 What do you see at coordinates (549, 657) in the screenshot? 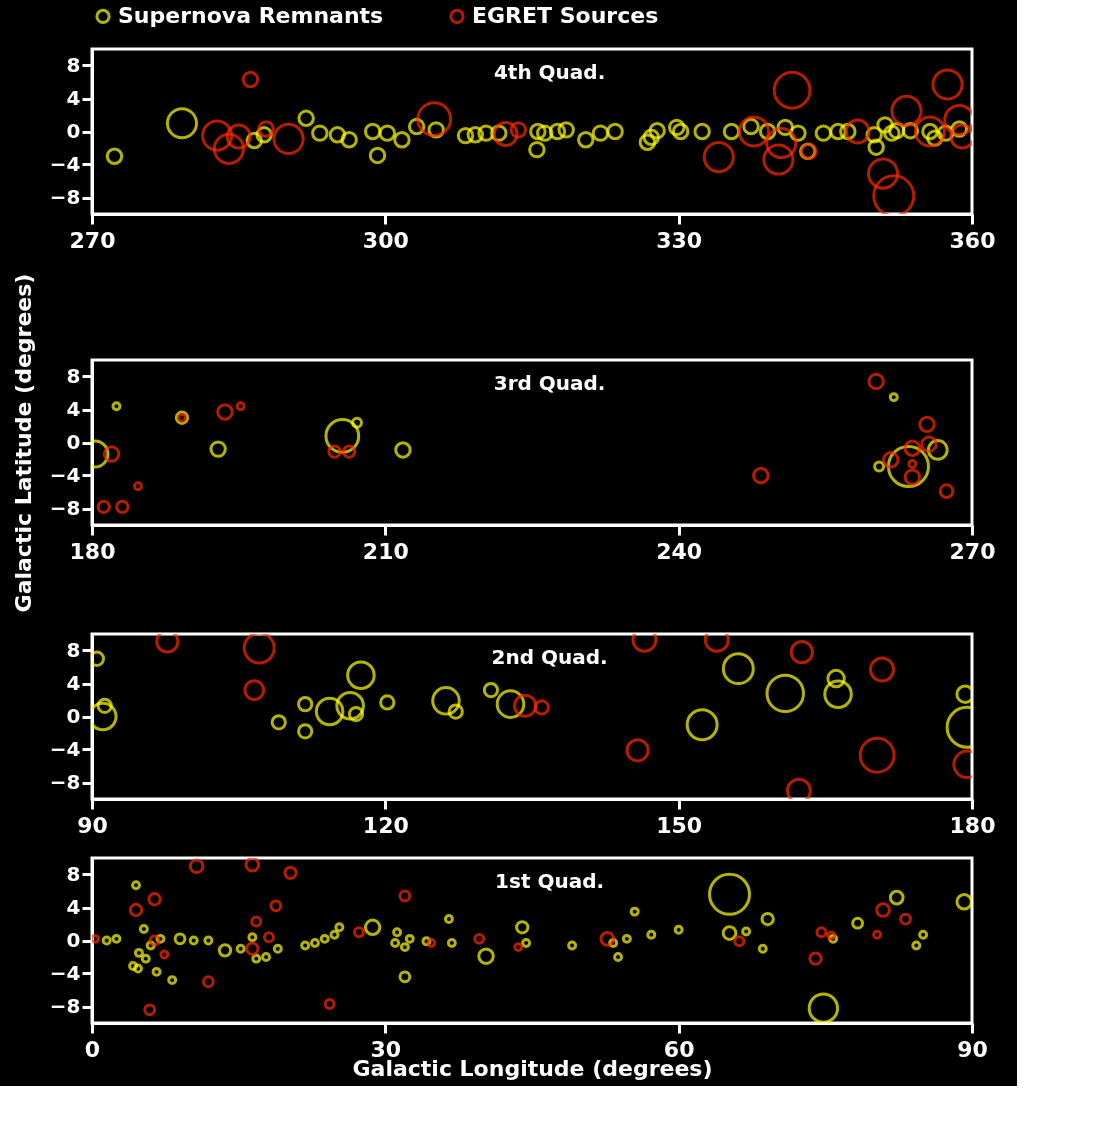
I see `annotation: 2nd Quad.` at bounding box center [549, 657].